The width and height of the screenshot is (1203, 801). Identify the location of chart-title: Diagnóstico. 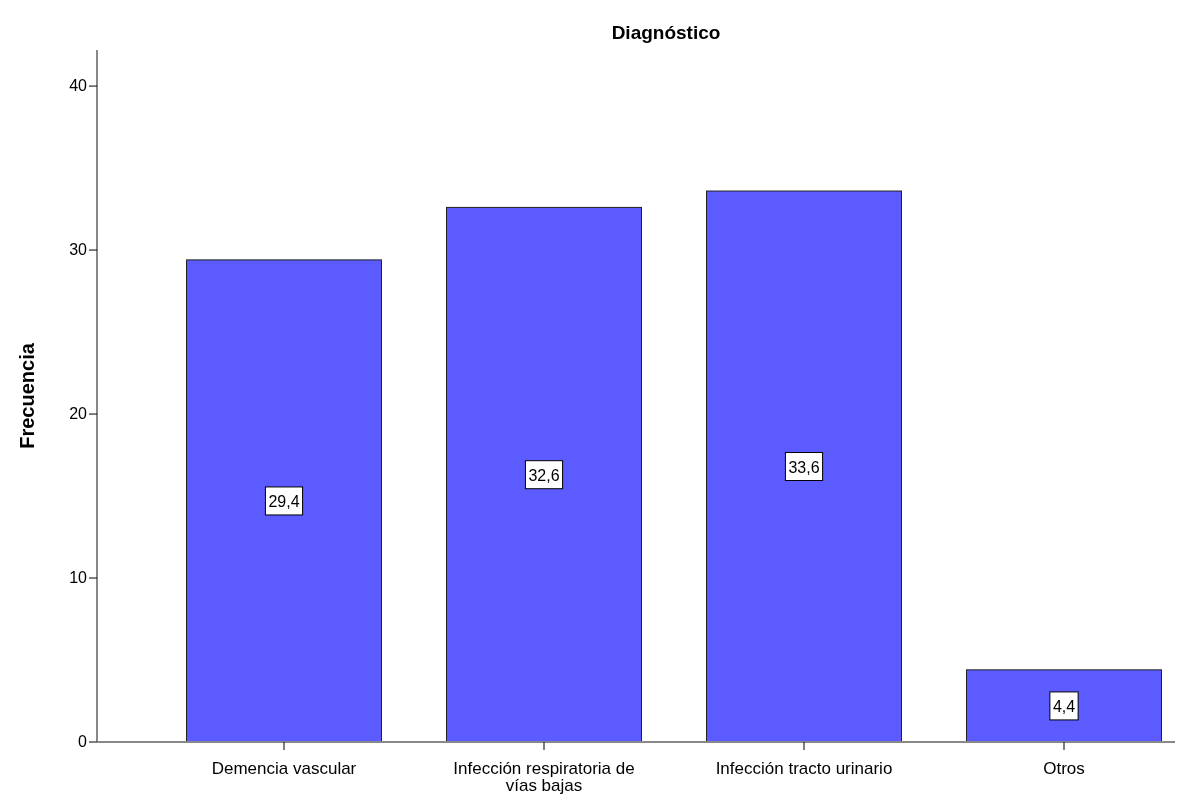
(666, 32).